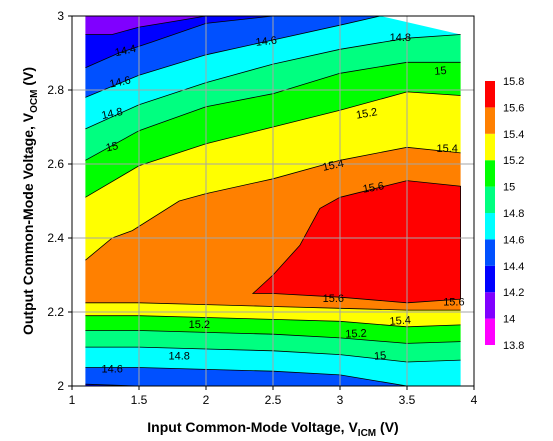 This screenshot has width=553, height=441. What do you see at coordinates (139, 400) in the screenshot?
I see `x-tick-label: 1.5` at bounding box center [139, 400].